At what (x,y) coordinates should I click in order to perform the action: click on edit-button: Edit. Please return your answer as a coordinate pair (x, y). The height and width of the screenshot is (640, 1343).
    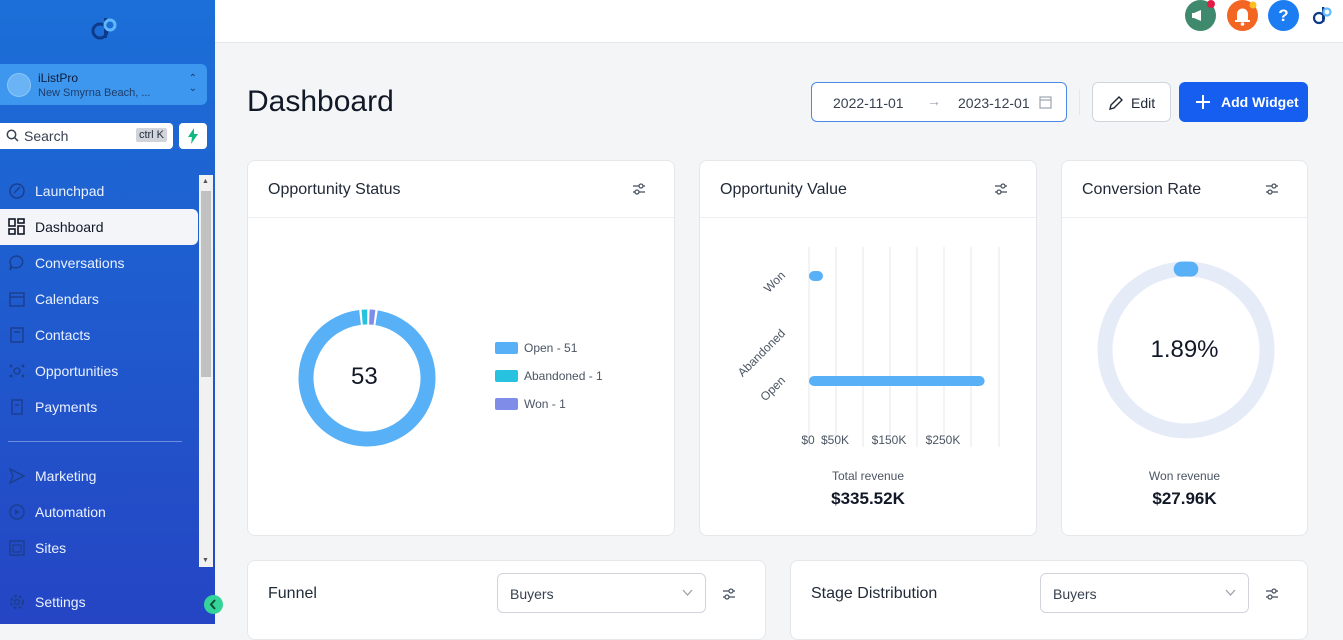
    Looking at the image, I should click on (1131, 102).